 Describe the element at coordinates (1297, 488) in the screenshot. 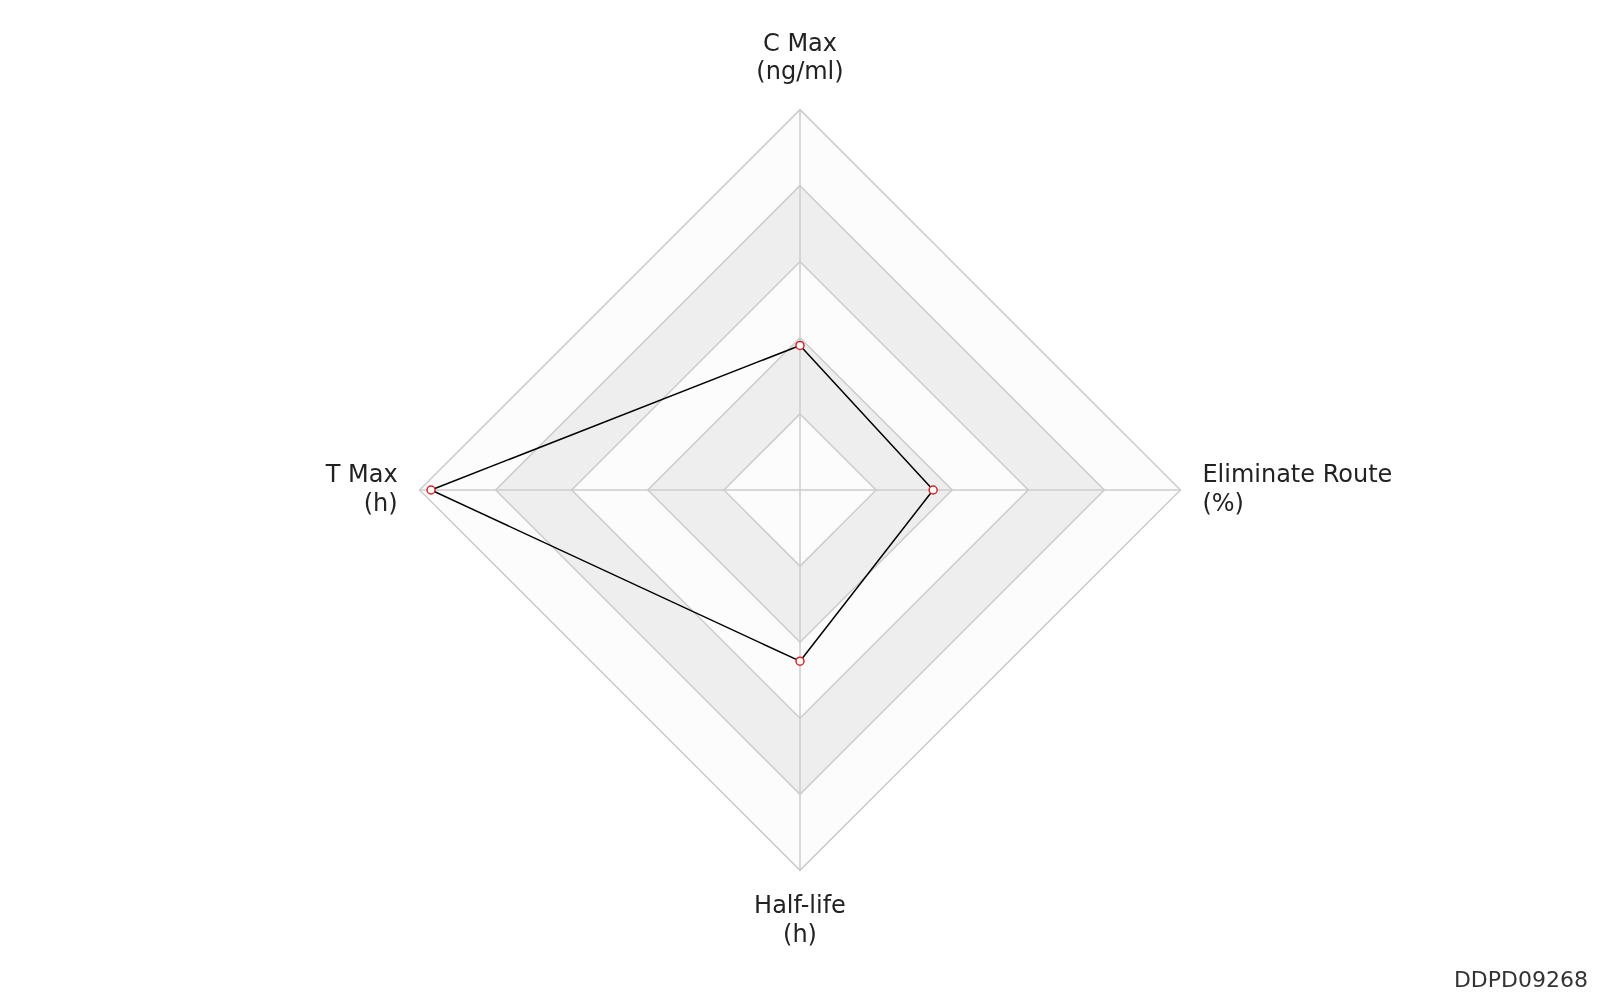

I see `spoke-label: Eliminate Route (%)` at that location.